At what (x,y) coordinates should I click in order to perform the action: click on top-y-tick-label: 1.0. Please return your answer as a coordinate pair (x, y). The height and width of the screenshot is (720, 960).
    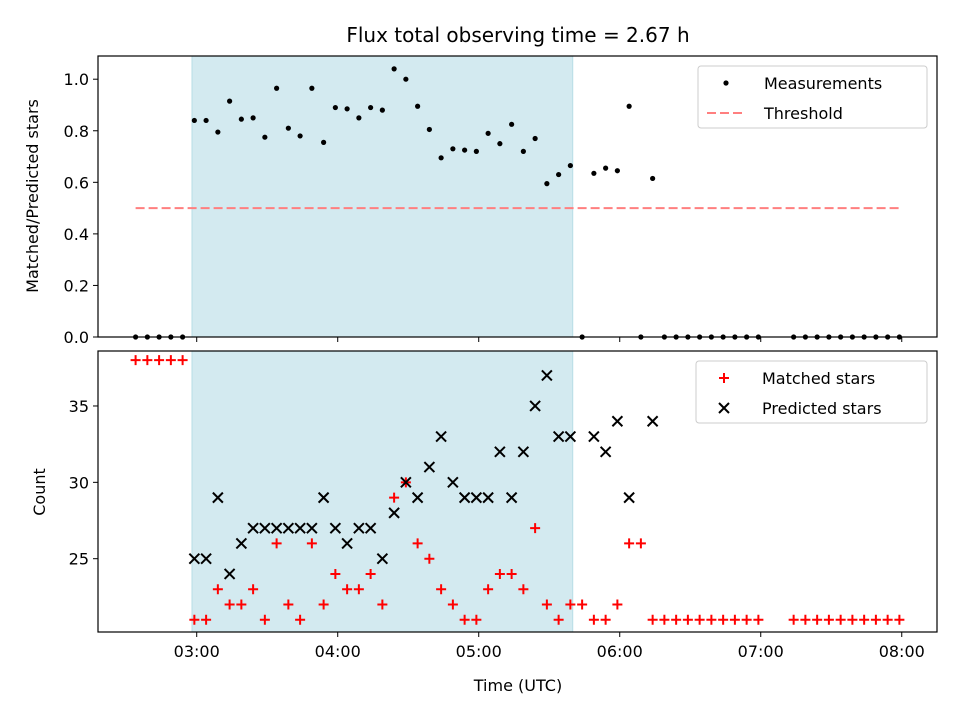
    Looking at the image, I should click on (76, 79).